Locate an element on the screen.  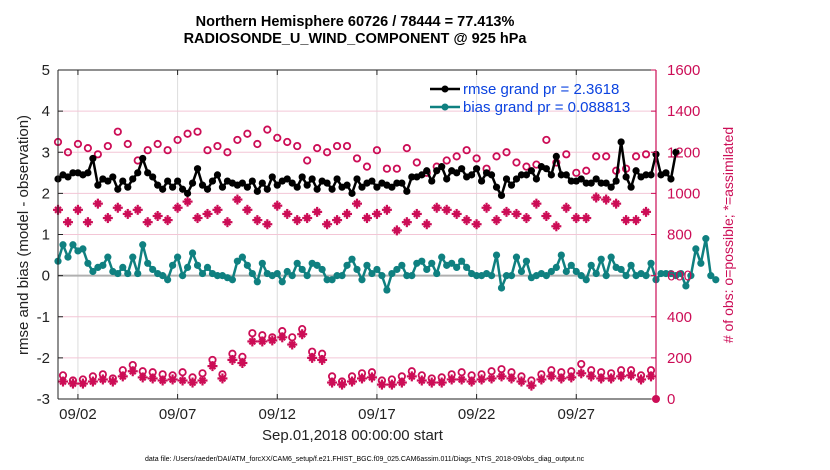
y-right-tick-label: 600 is located at coordinates (679, 276).